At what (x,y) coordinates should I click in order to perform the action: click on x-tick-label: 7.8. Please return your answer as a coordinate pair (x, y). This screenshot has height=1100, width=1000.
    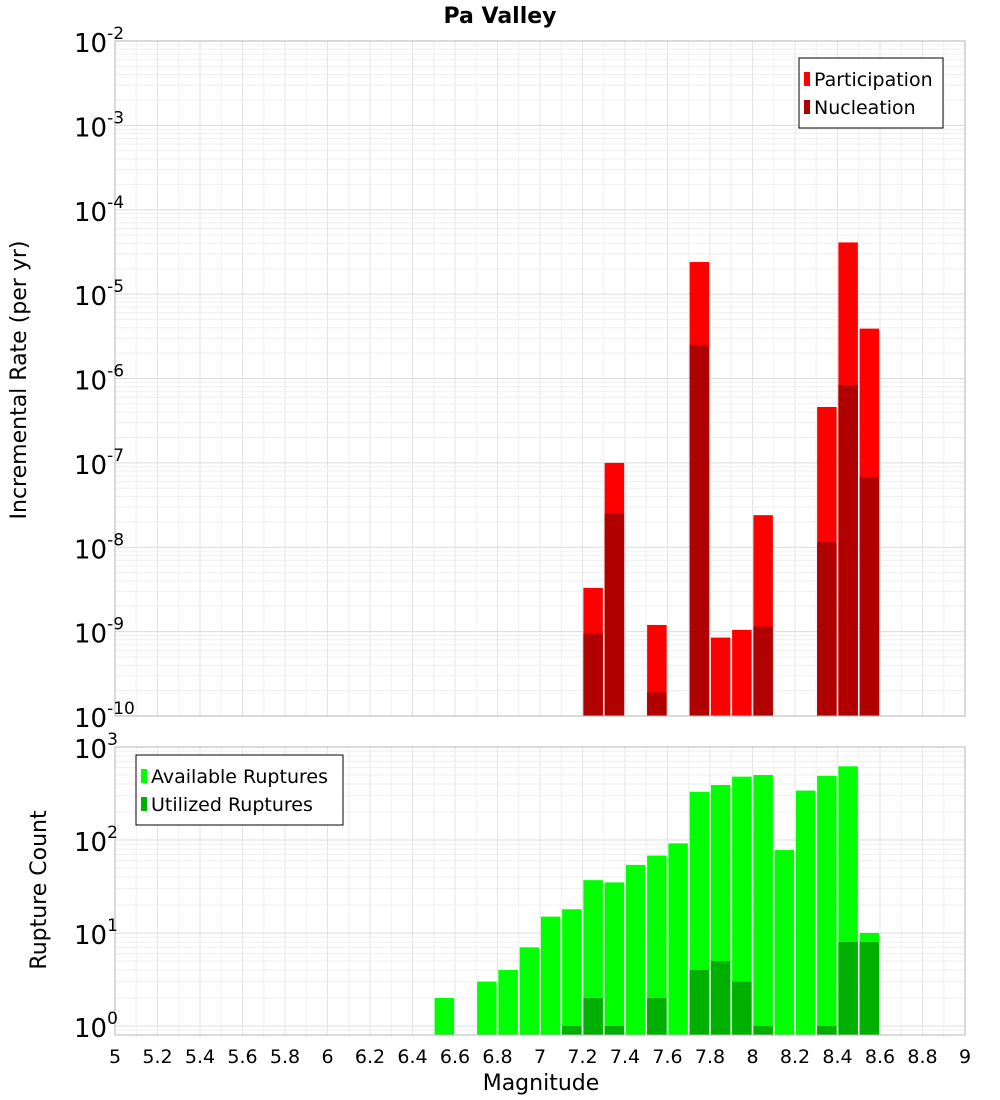
    Looking at the image, I should click on (710, 1057).